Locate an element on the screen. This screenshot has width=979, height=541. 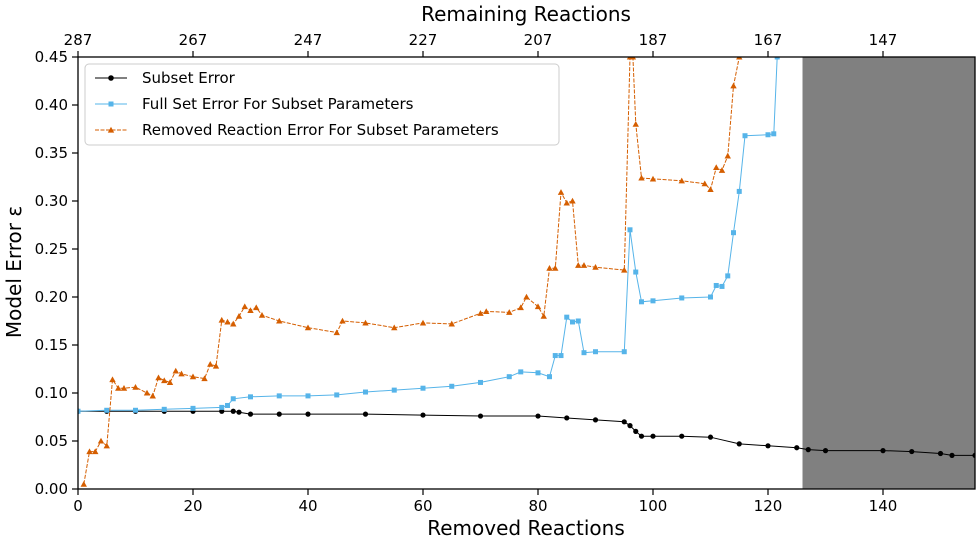
y-tick-label: 0.30 is located at coordinates (51, 201).